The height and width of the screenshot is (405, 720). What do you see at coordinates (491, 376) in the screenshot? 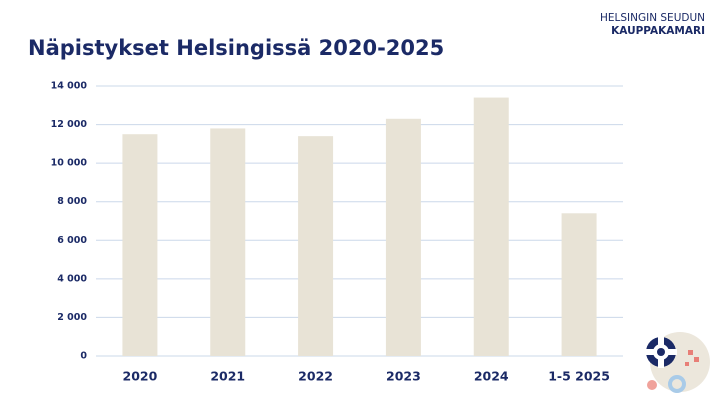
I see `x-tick-label: 2024` at bounding box center [491, 376].